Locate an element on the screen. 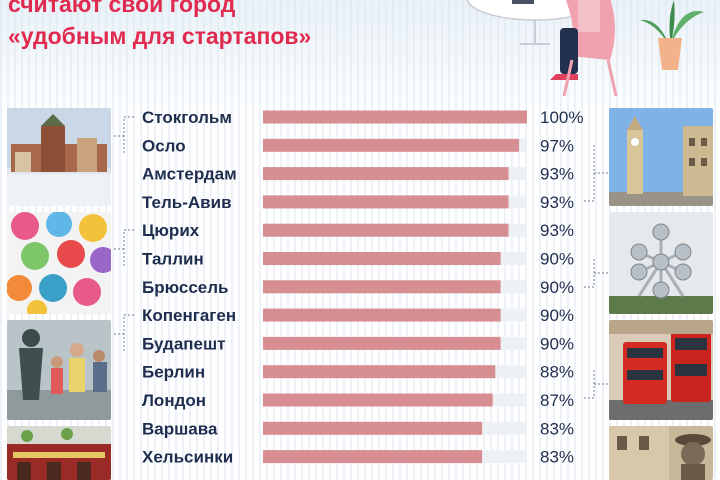  red-buses-photo-icon is located at coordinates (661, 370).